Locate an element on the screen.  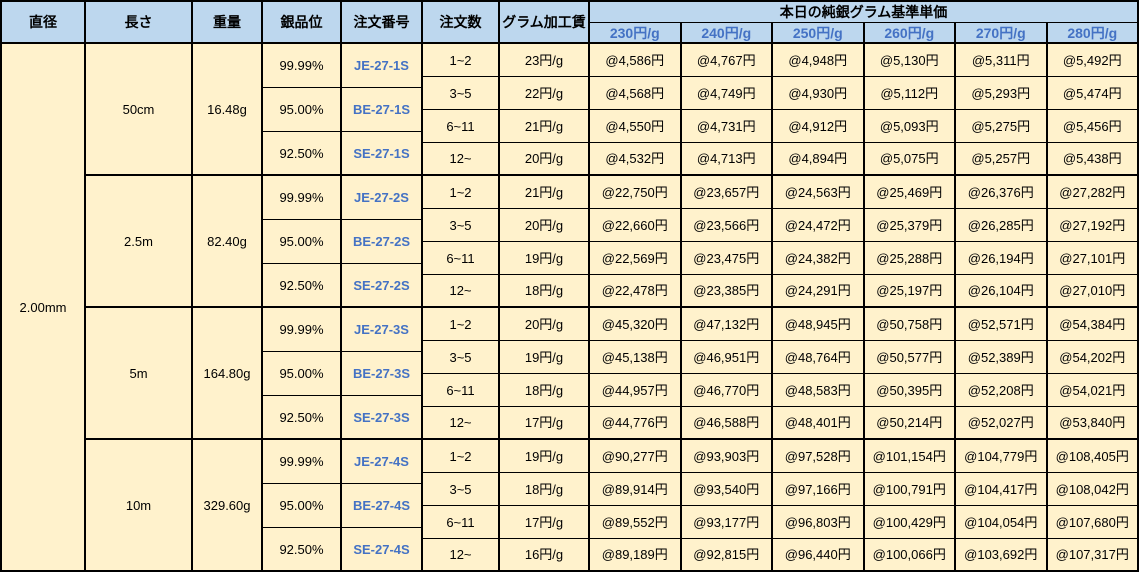
fee-cell: 21円/g is located at coordinates (545, 192).